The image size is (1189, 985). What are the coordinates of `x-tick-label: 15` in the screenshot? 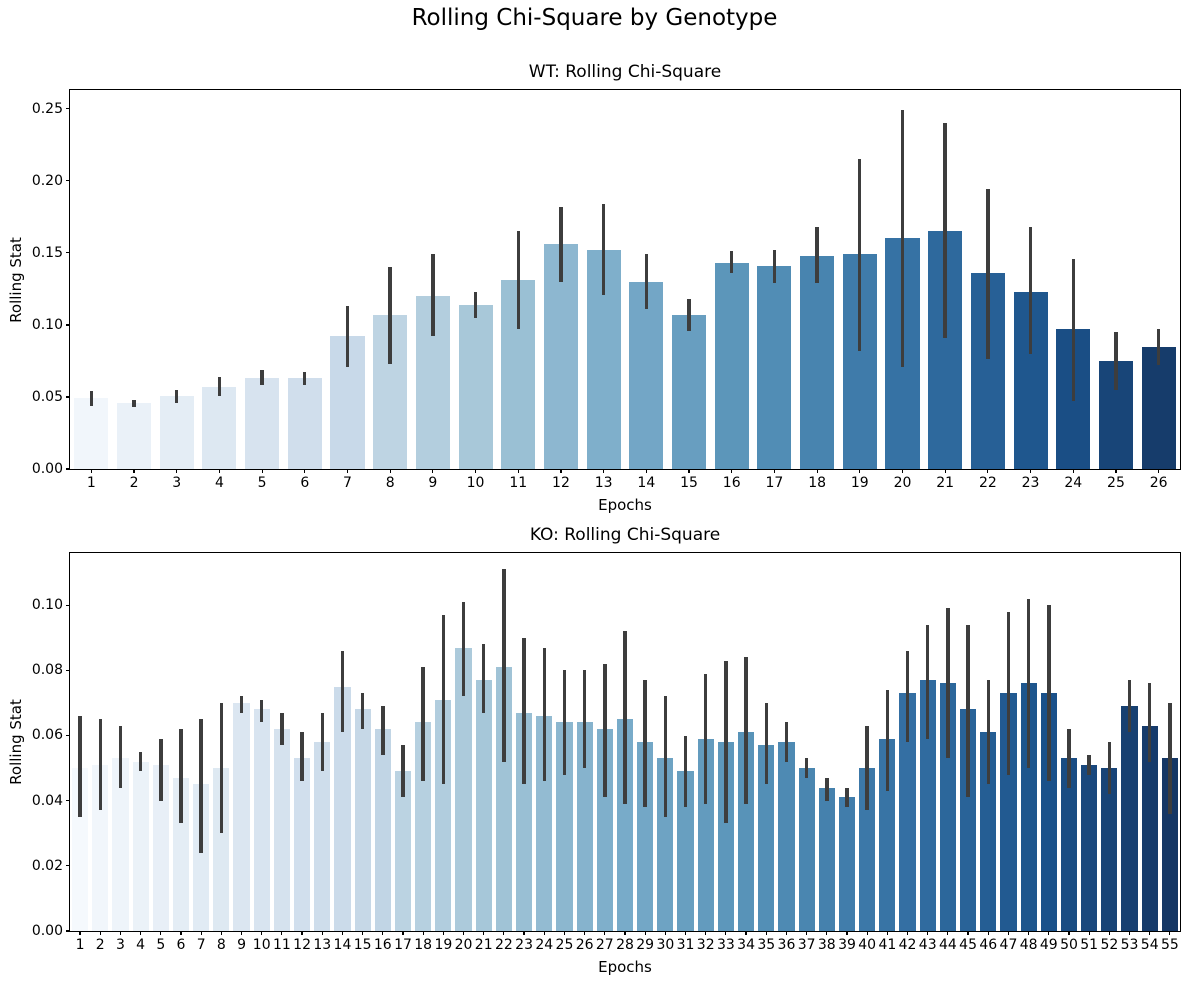 It's located at (689, 483).